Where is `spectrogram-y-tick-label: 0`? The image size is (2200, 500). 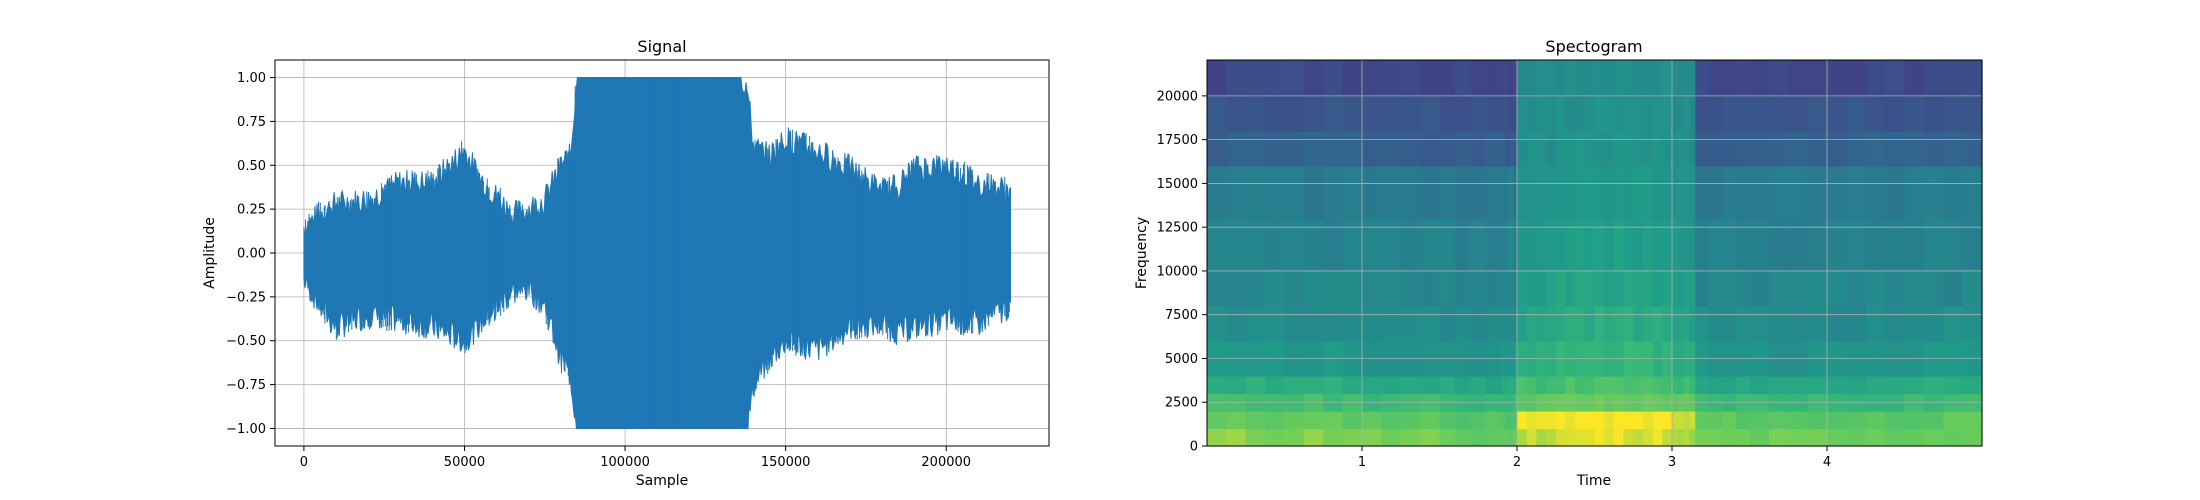
spectrogram-y-tick-label: 0 is located at coordinates (1194, 447).